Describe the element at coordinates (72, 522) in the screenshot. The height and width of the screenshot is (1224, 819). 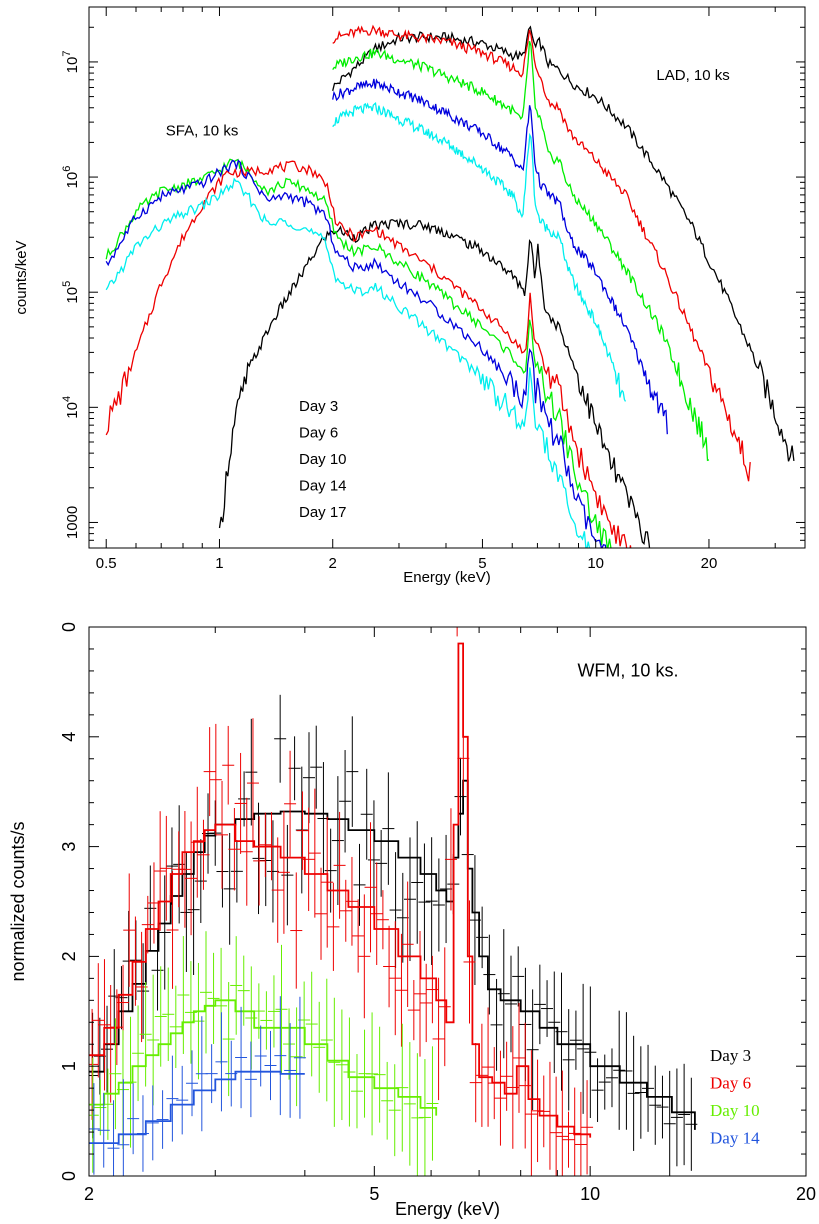
I see `y-tick-label: 1000` at that location.